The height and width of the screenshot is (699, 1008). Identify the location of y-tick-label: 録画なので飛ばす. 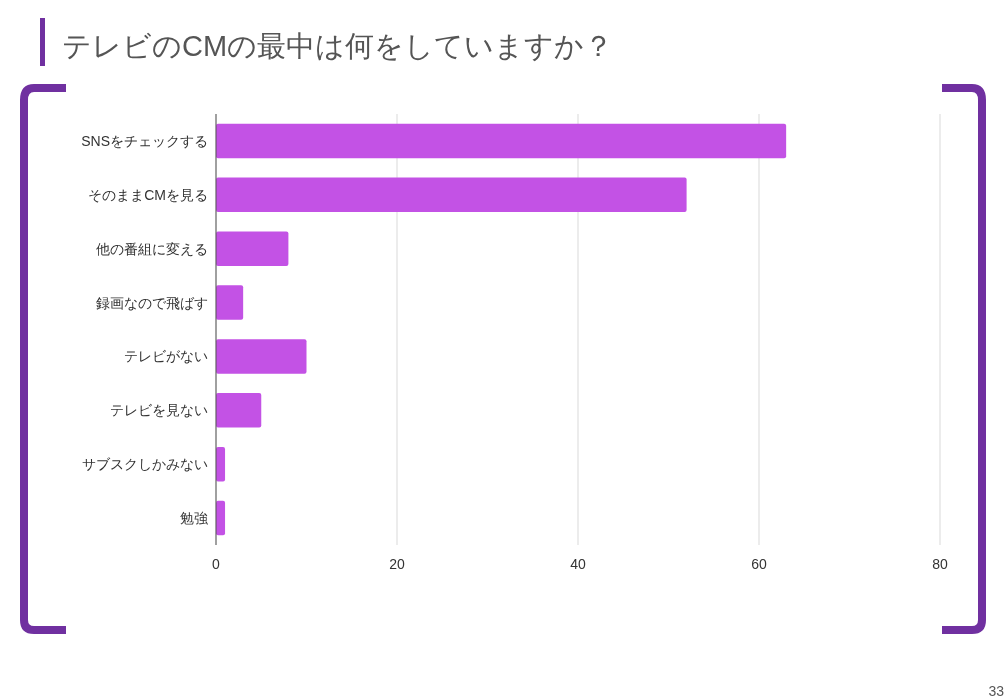
(152, 302).